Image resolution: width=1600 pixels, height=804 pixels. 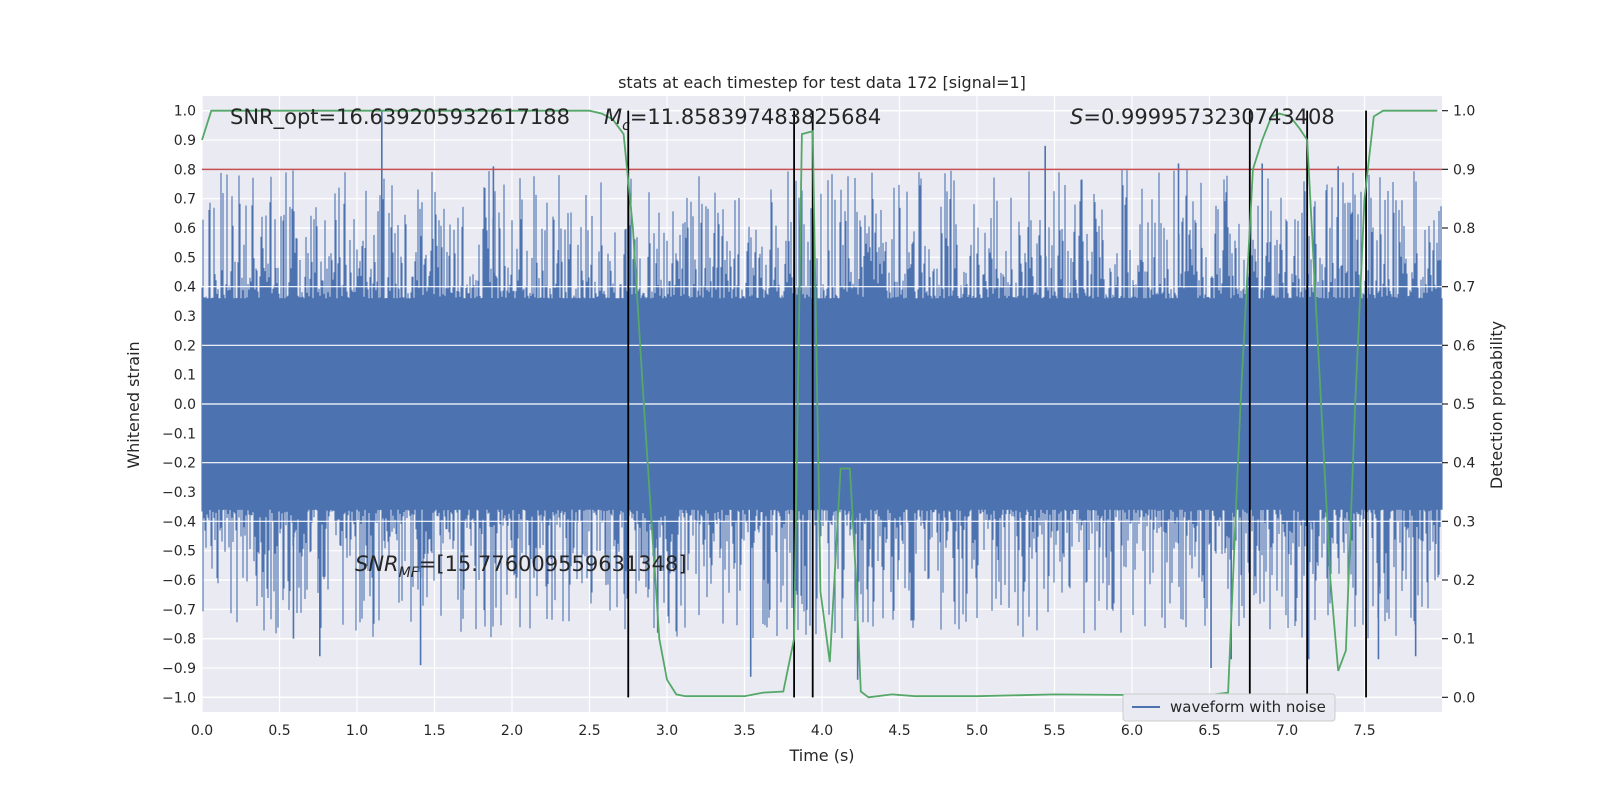 What do you see at coordinates (202, 731) in the screenshot?
I see `x-tick-label: 0.0` at bounding box center [202, 731].